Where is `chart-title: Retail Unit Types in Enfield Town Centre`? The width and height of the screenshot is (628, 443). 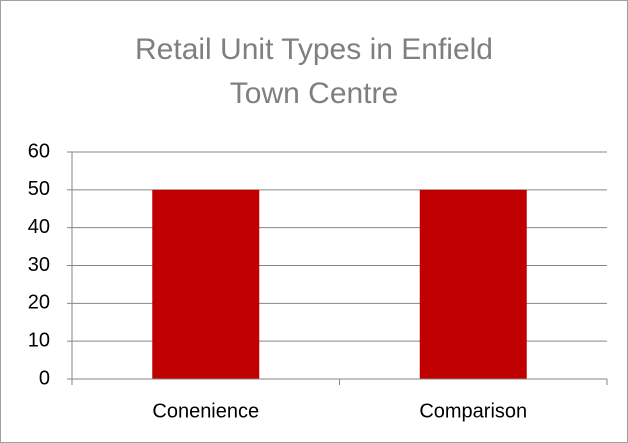
chart-title: Retail Unit Types in Enfield Town Centre is located at coordinates (314, 71).